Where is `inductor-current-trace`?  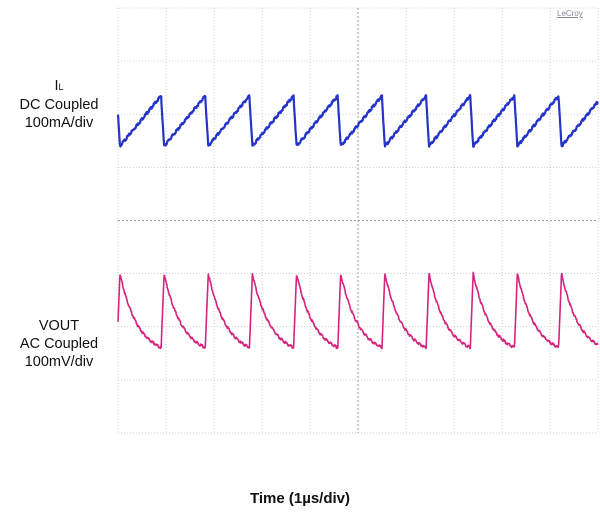 inductor-current-trace is located at coordinates (357, 120).